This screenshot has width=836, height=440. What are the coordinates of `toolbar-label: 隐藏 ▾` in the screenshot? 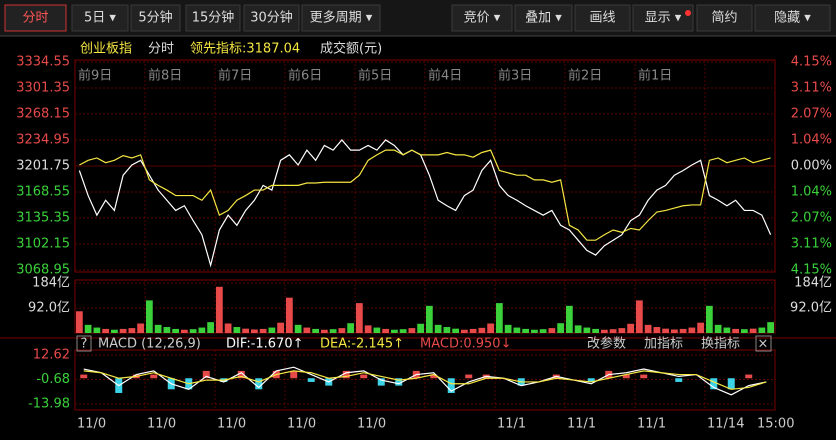 It's located at (792, 18).